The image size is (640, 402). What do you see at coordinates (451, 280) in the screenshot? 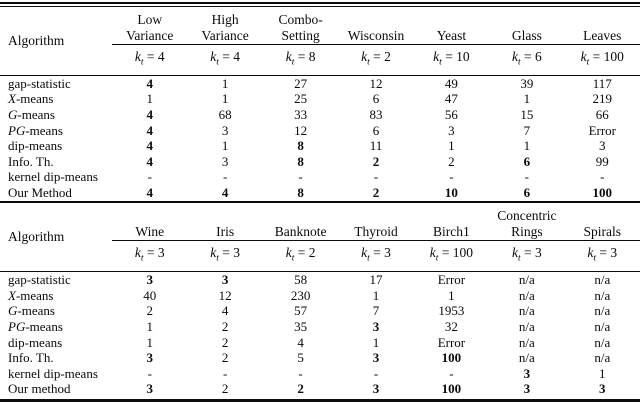
I see `value-cell: Error` at bounding box center [451, 280].